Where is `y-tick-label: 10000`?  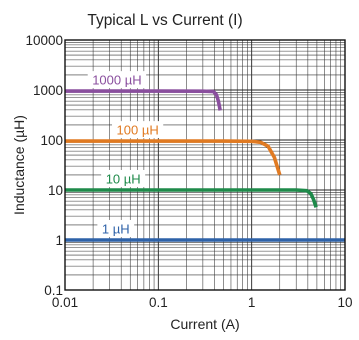
y-tick-label: 10000 is located at coordinates (44, 40).